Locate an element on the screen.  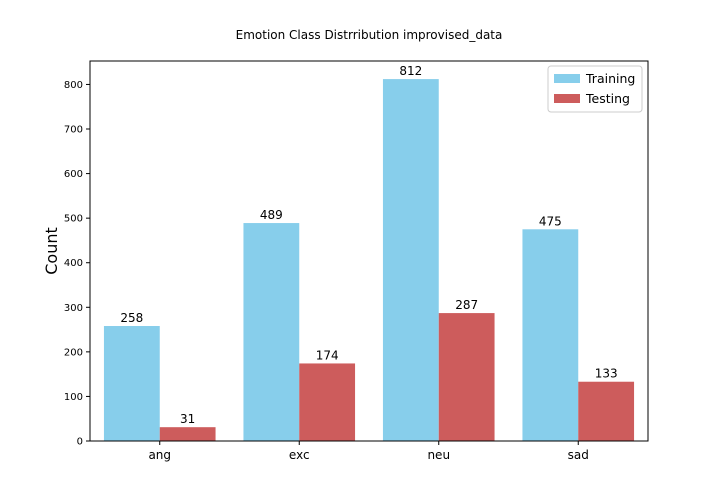
value-label-training-neu: 812 is located at coordinates (410, 71).